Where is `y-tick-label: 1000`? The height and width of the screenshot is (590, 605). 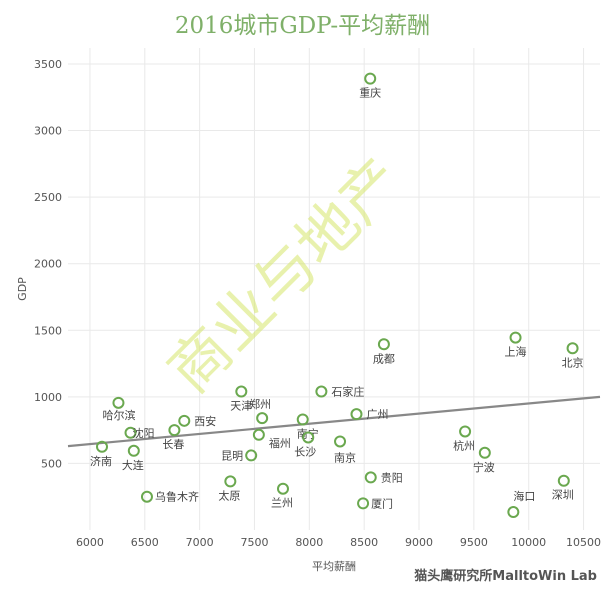
y-tick-label: 1000 is located at coordinates (48, 397).